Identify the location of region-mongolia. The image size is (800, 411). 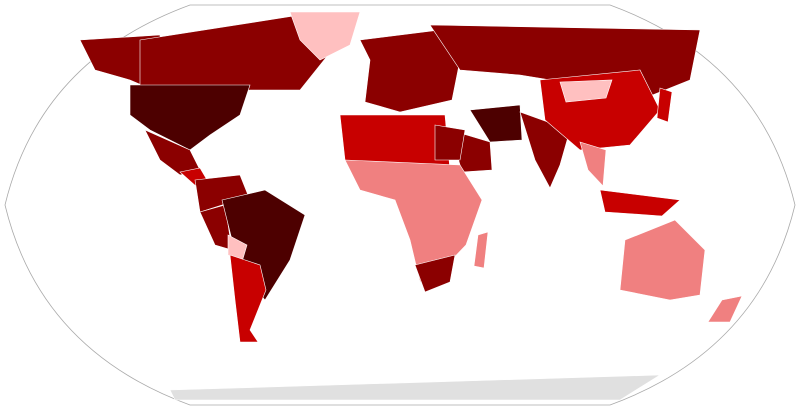
(586, 91).